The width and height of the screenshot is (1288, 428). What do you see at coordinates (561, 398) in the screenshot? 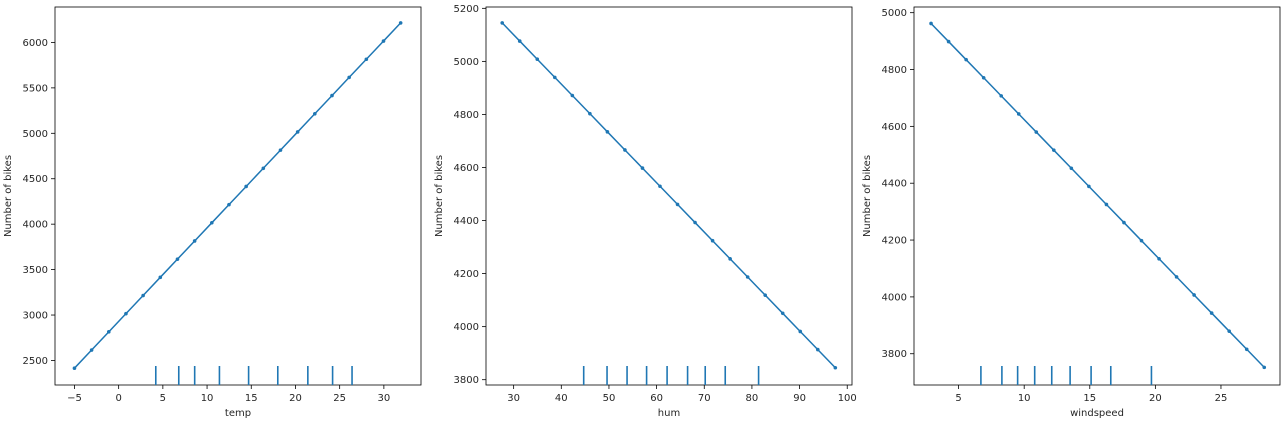
I see `x-tick-label: 40` at bounding box center [561, 398].